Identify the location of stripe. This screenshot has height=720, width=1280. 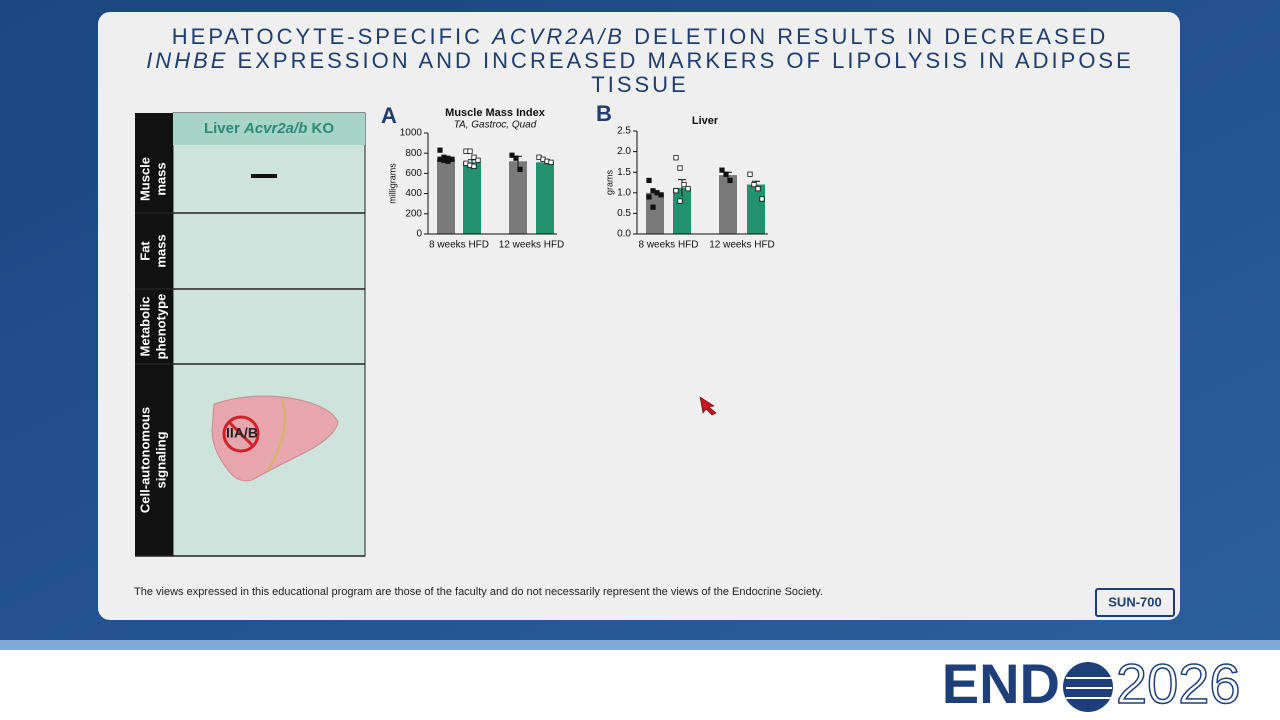
(640, 645).